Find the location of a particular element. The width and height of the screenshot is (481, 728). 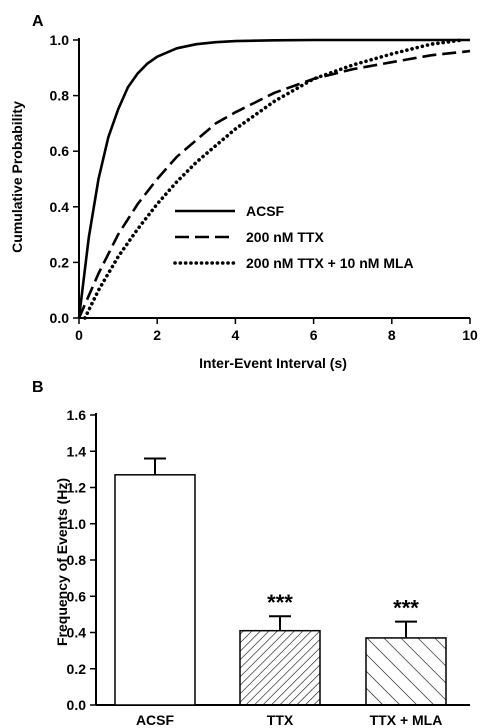

panel-a-xtick-label: 2 is located at coordinates (157, 335).